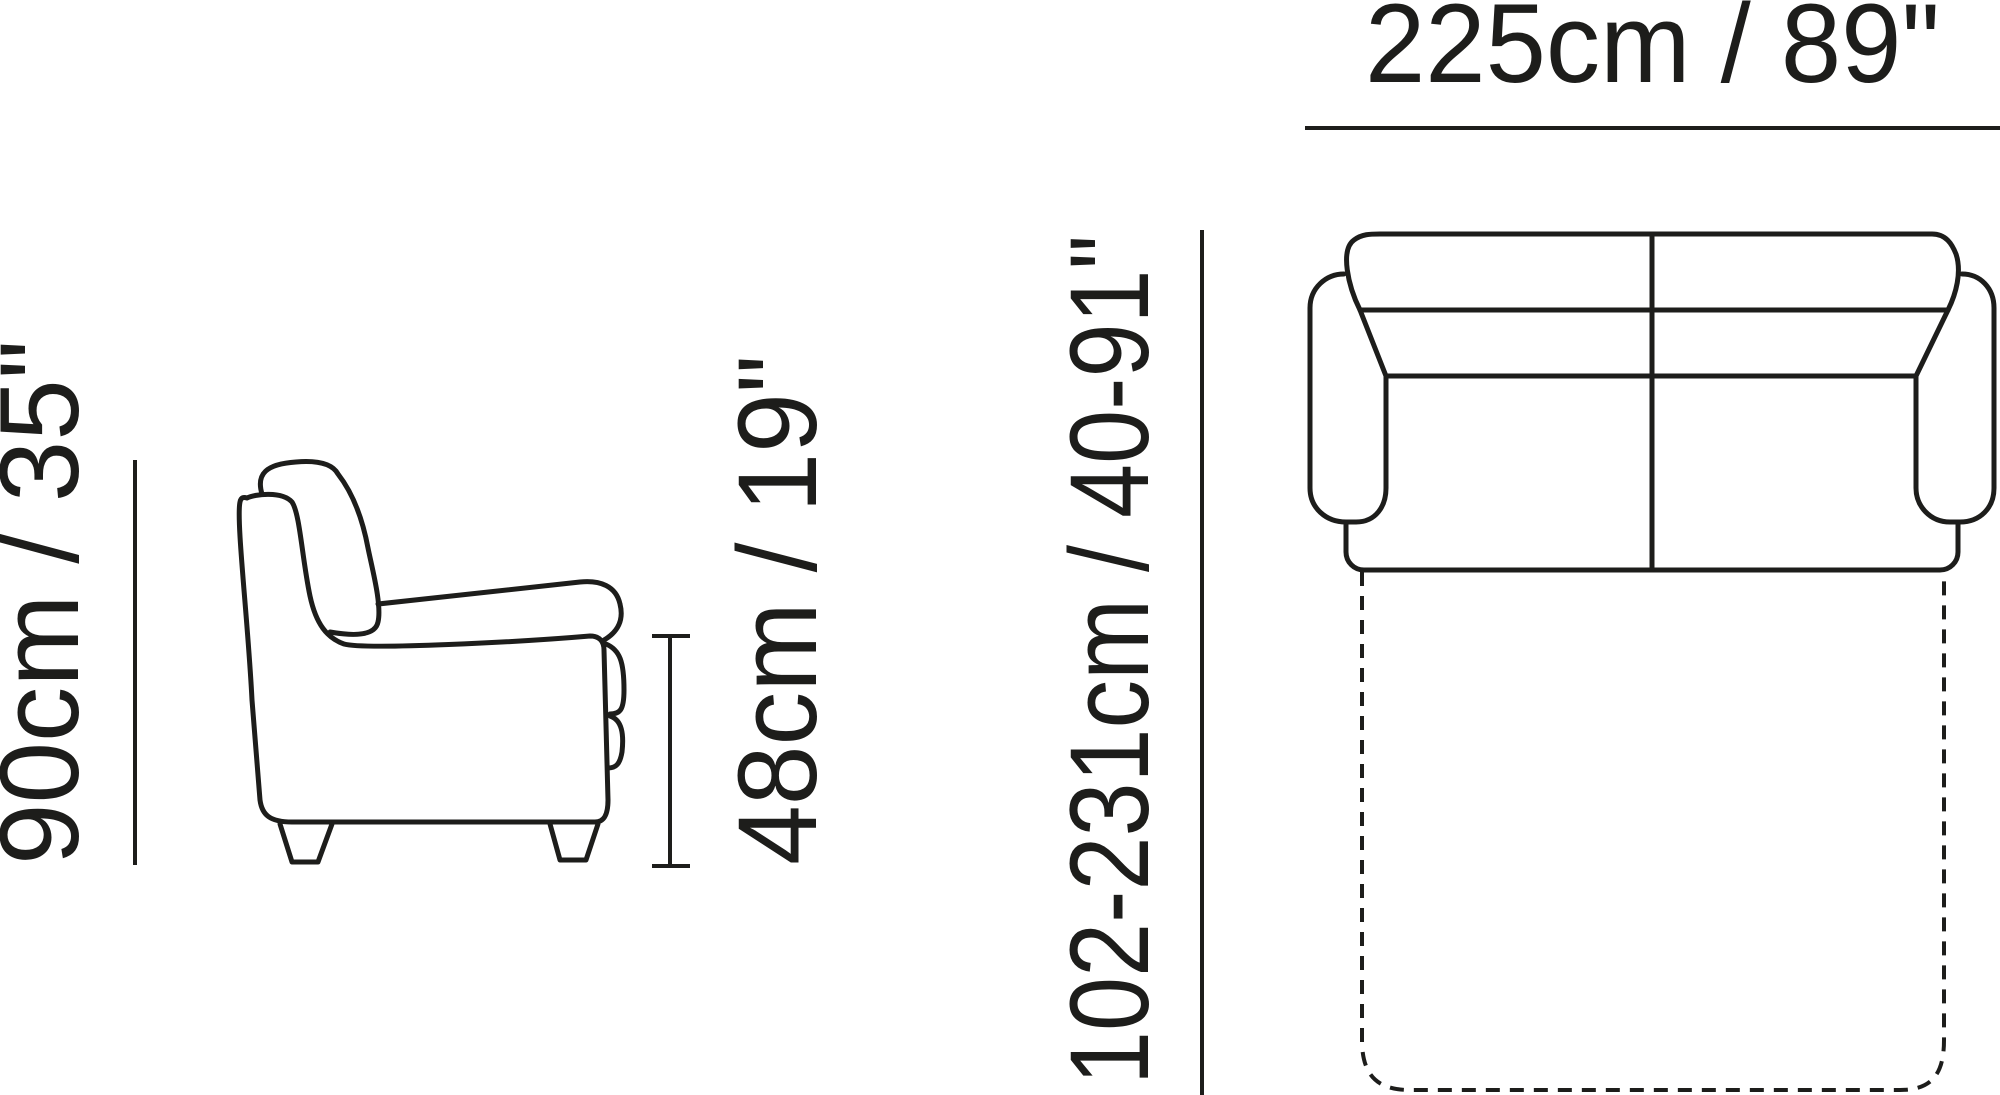 This screenshot has height=1095, width=2000. What do you see at coordinates (777, 610) in the screenshot?
I see `seat-height-label: 48cm / 19"` at bounding box center [777, 610].